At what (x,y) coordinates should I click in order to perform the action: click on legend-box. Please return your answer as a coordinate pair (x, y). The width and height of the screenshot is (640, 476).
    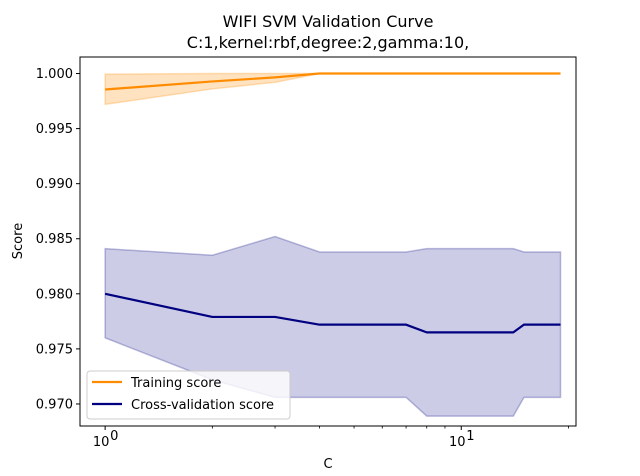
    Looking at the image, I should click on (188, 395).